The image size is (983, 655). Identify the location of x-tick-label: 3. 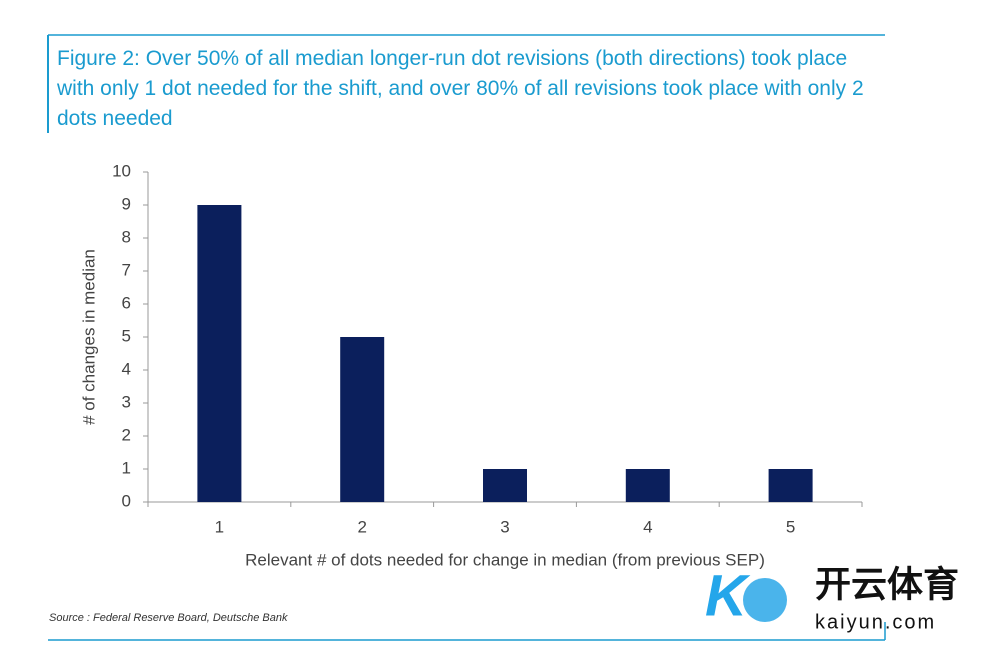
(504, 526).